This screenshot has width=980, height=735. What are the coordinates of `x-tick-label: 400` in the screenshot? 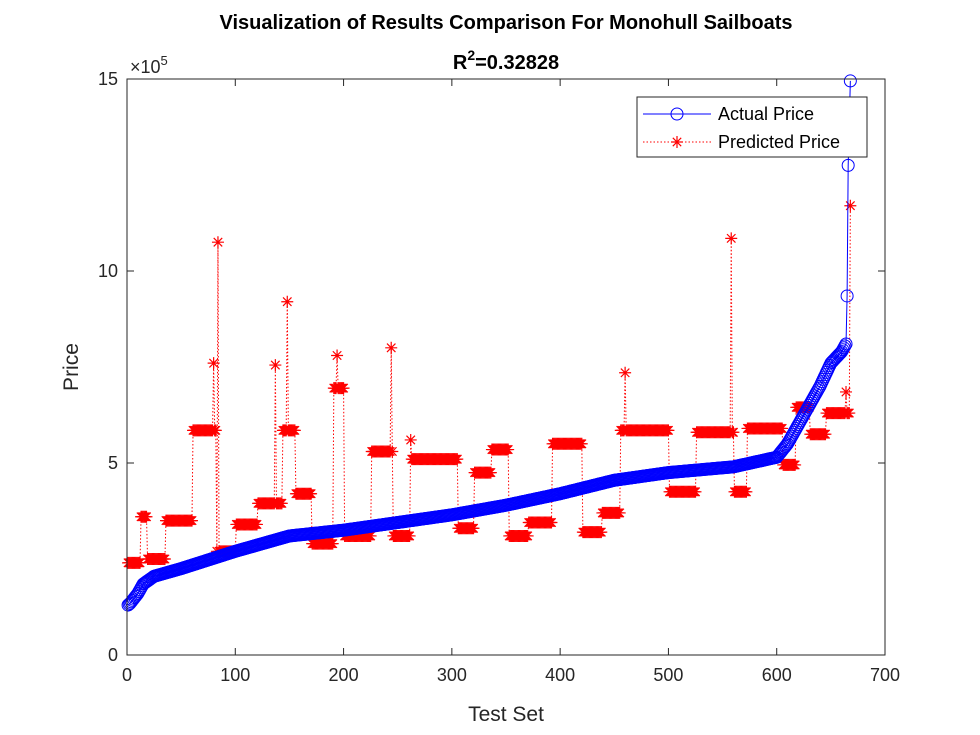 It's located at (560, 675).